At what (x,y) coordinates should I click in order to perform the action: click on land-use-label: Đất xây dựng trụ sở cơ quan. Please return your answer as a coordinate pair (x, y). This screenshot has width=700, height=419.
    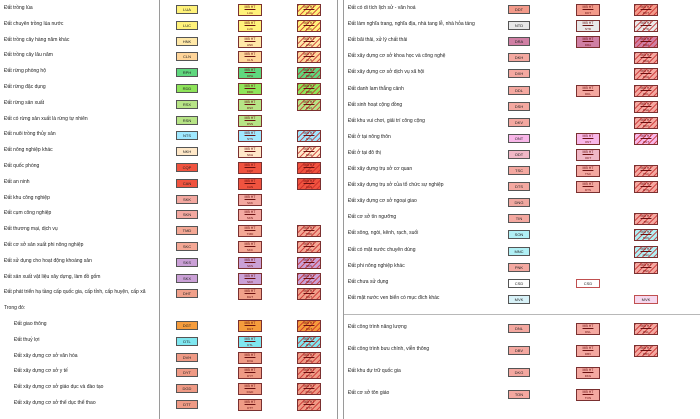
    Looking at the image, I should click on (380, 169).